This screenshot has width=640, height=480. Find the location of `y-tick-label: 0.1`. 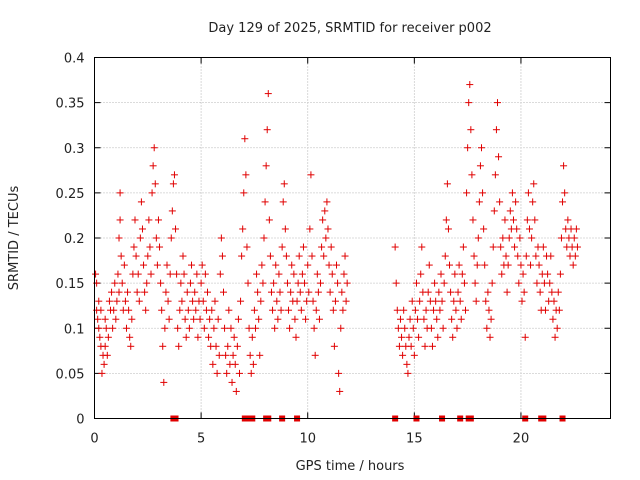

y-tick-label: 0.1 is located at coordinates (74, 329).